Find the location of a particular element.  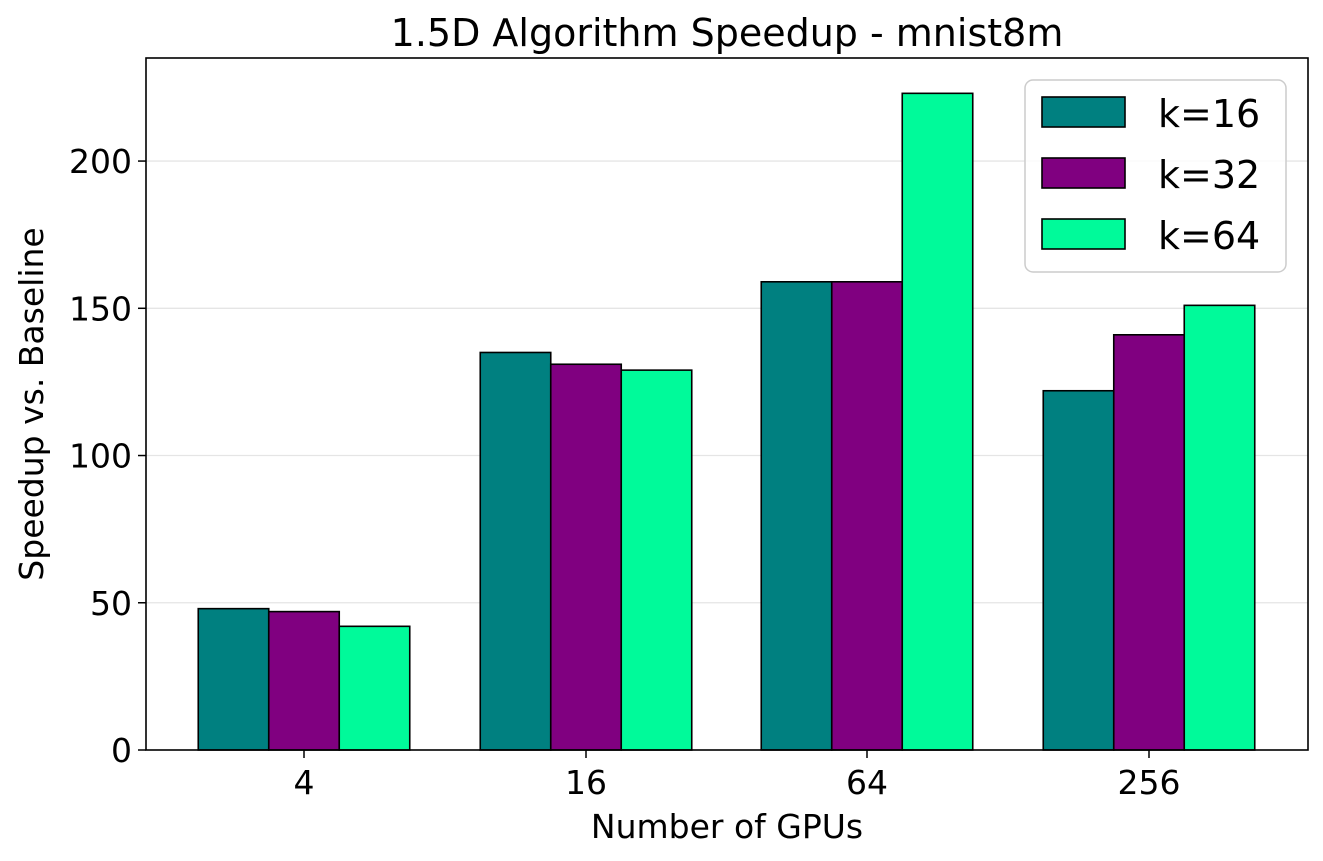

legend-swatch-k=32 is located at coordinates (1083, 173).